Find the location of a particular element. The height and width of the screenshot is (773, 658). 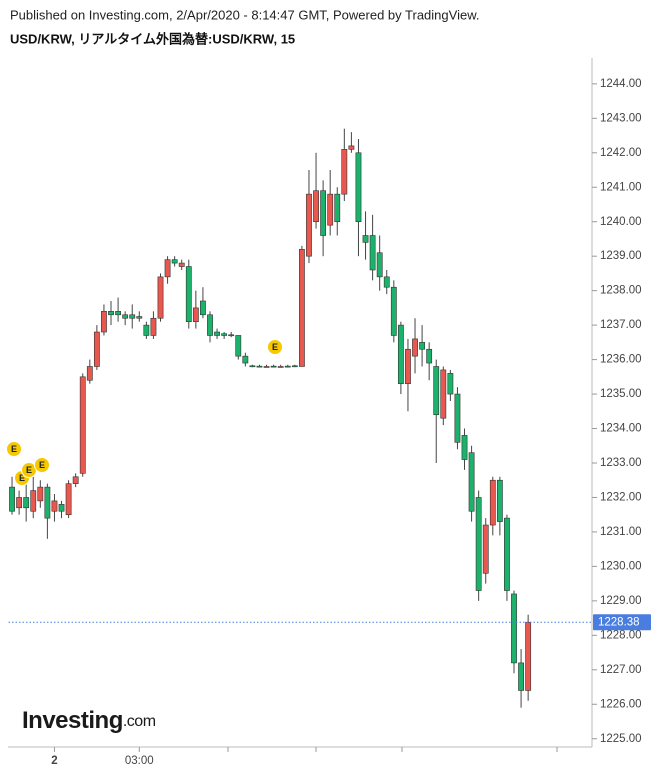

logo-name: Investing is located at coordinates (72, 720).